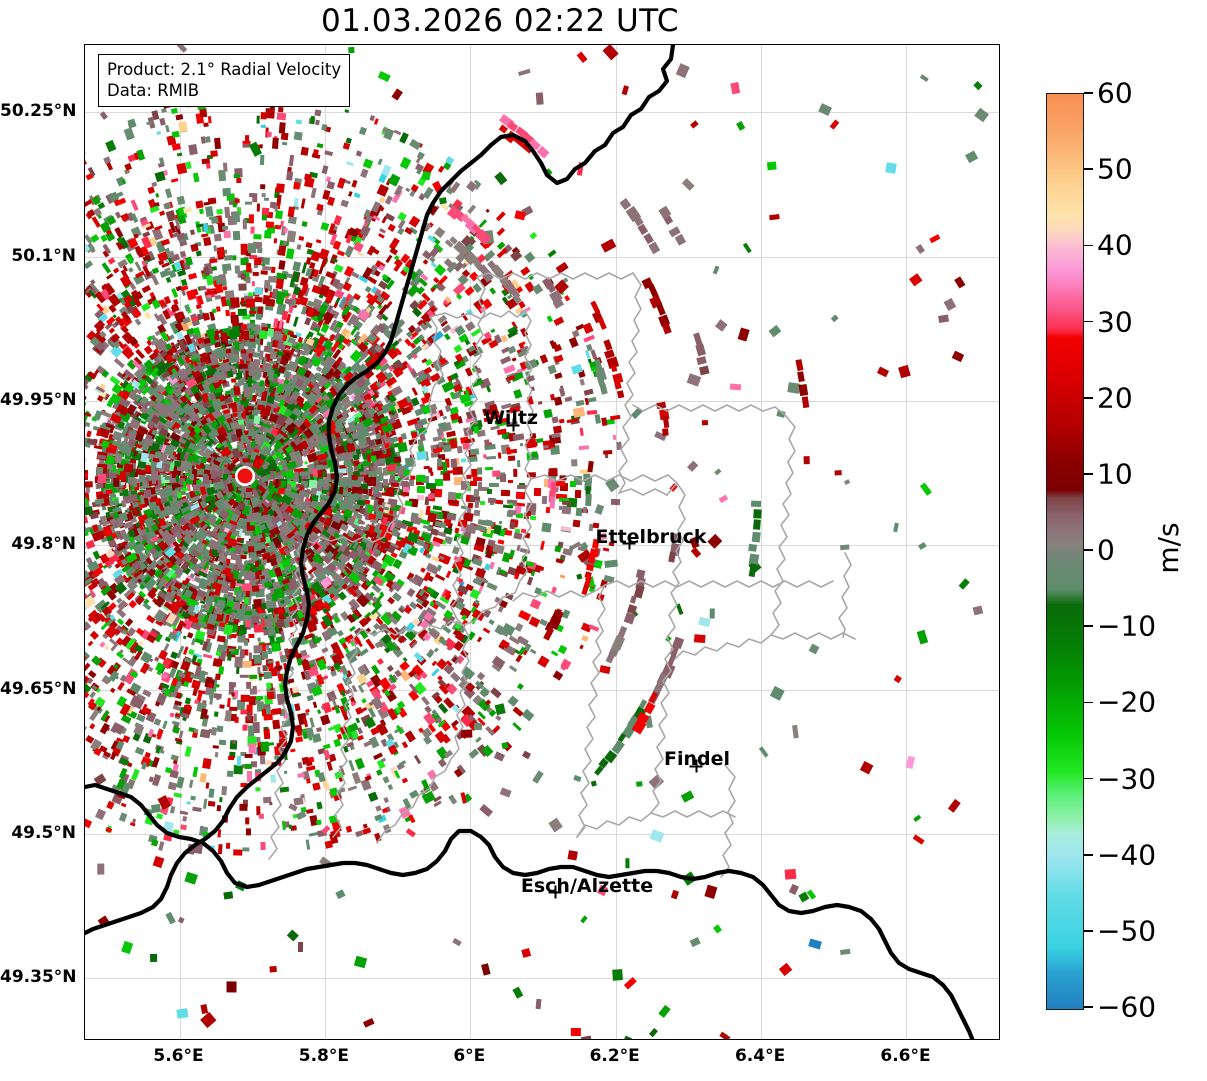 The image size is (1207, 1081). I want to click on page-title: 01.03.2026 02:22 UTC, so click(500, 21).